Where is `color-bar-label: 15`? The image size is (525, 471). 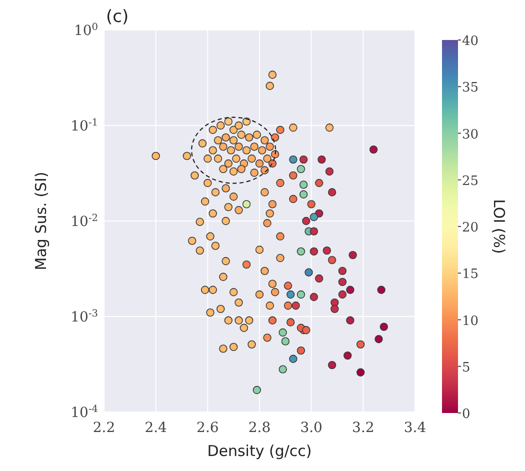
color-bar-label: 15 is located at coordinates (470, 274).